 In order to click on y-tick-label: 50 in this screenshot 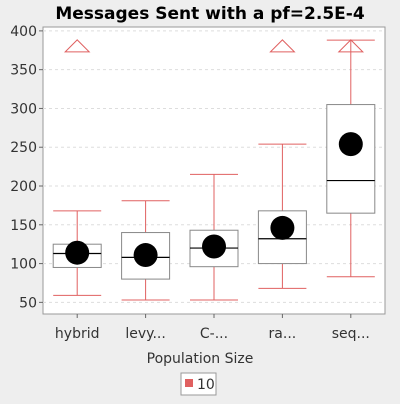, I will do `click(28, 303)`.